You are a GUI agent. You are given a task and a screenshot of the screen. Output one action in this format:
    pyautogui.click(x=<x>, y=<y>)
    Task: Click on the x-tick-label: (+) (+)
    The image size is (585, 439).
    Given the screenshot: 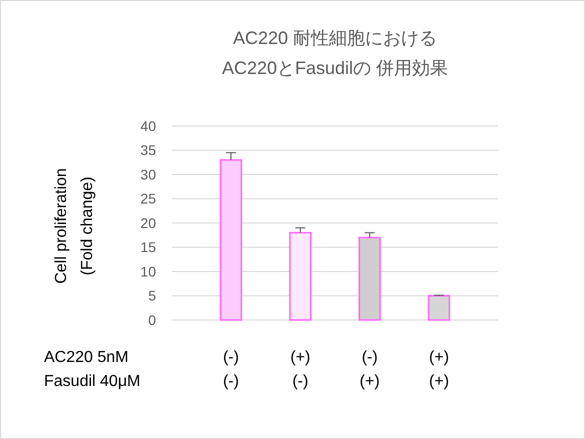 What is the action you would take?
    pyautogui.click(x=439, y=369)
    